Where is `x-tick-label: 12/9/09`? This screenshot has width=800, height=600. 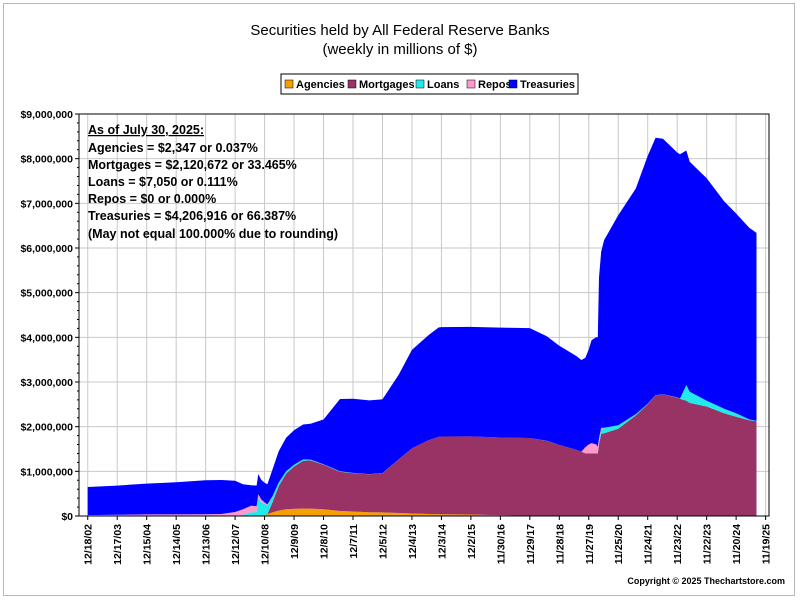
x-tick-label: 12/9/09 is located at coordinates (295, 541).